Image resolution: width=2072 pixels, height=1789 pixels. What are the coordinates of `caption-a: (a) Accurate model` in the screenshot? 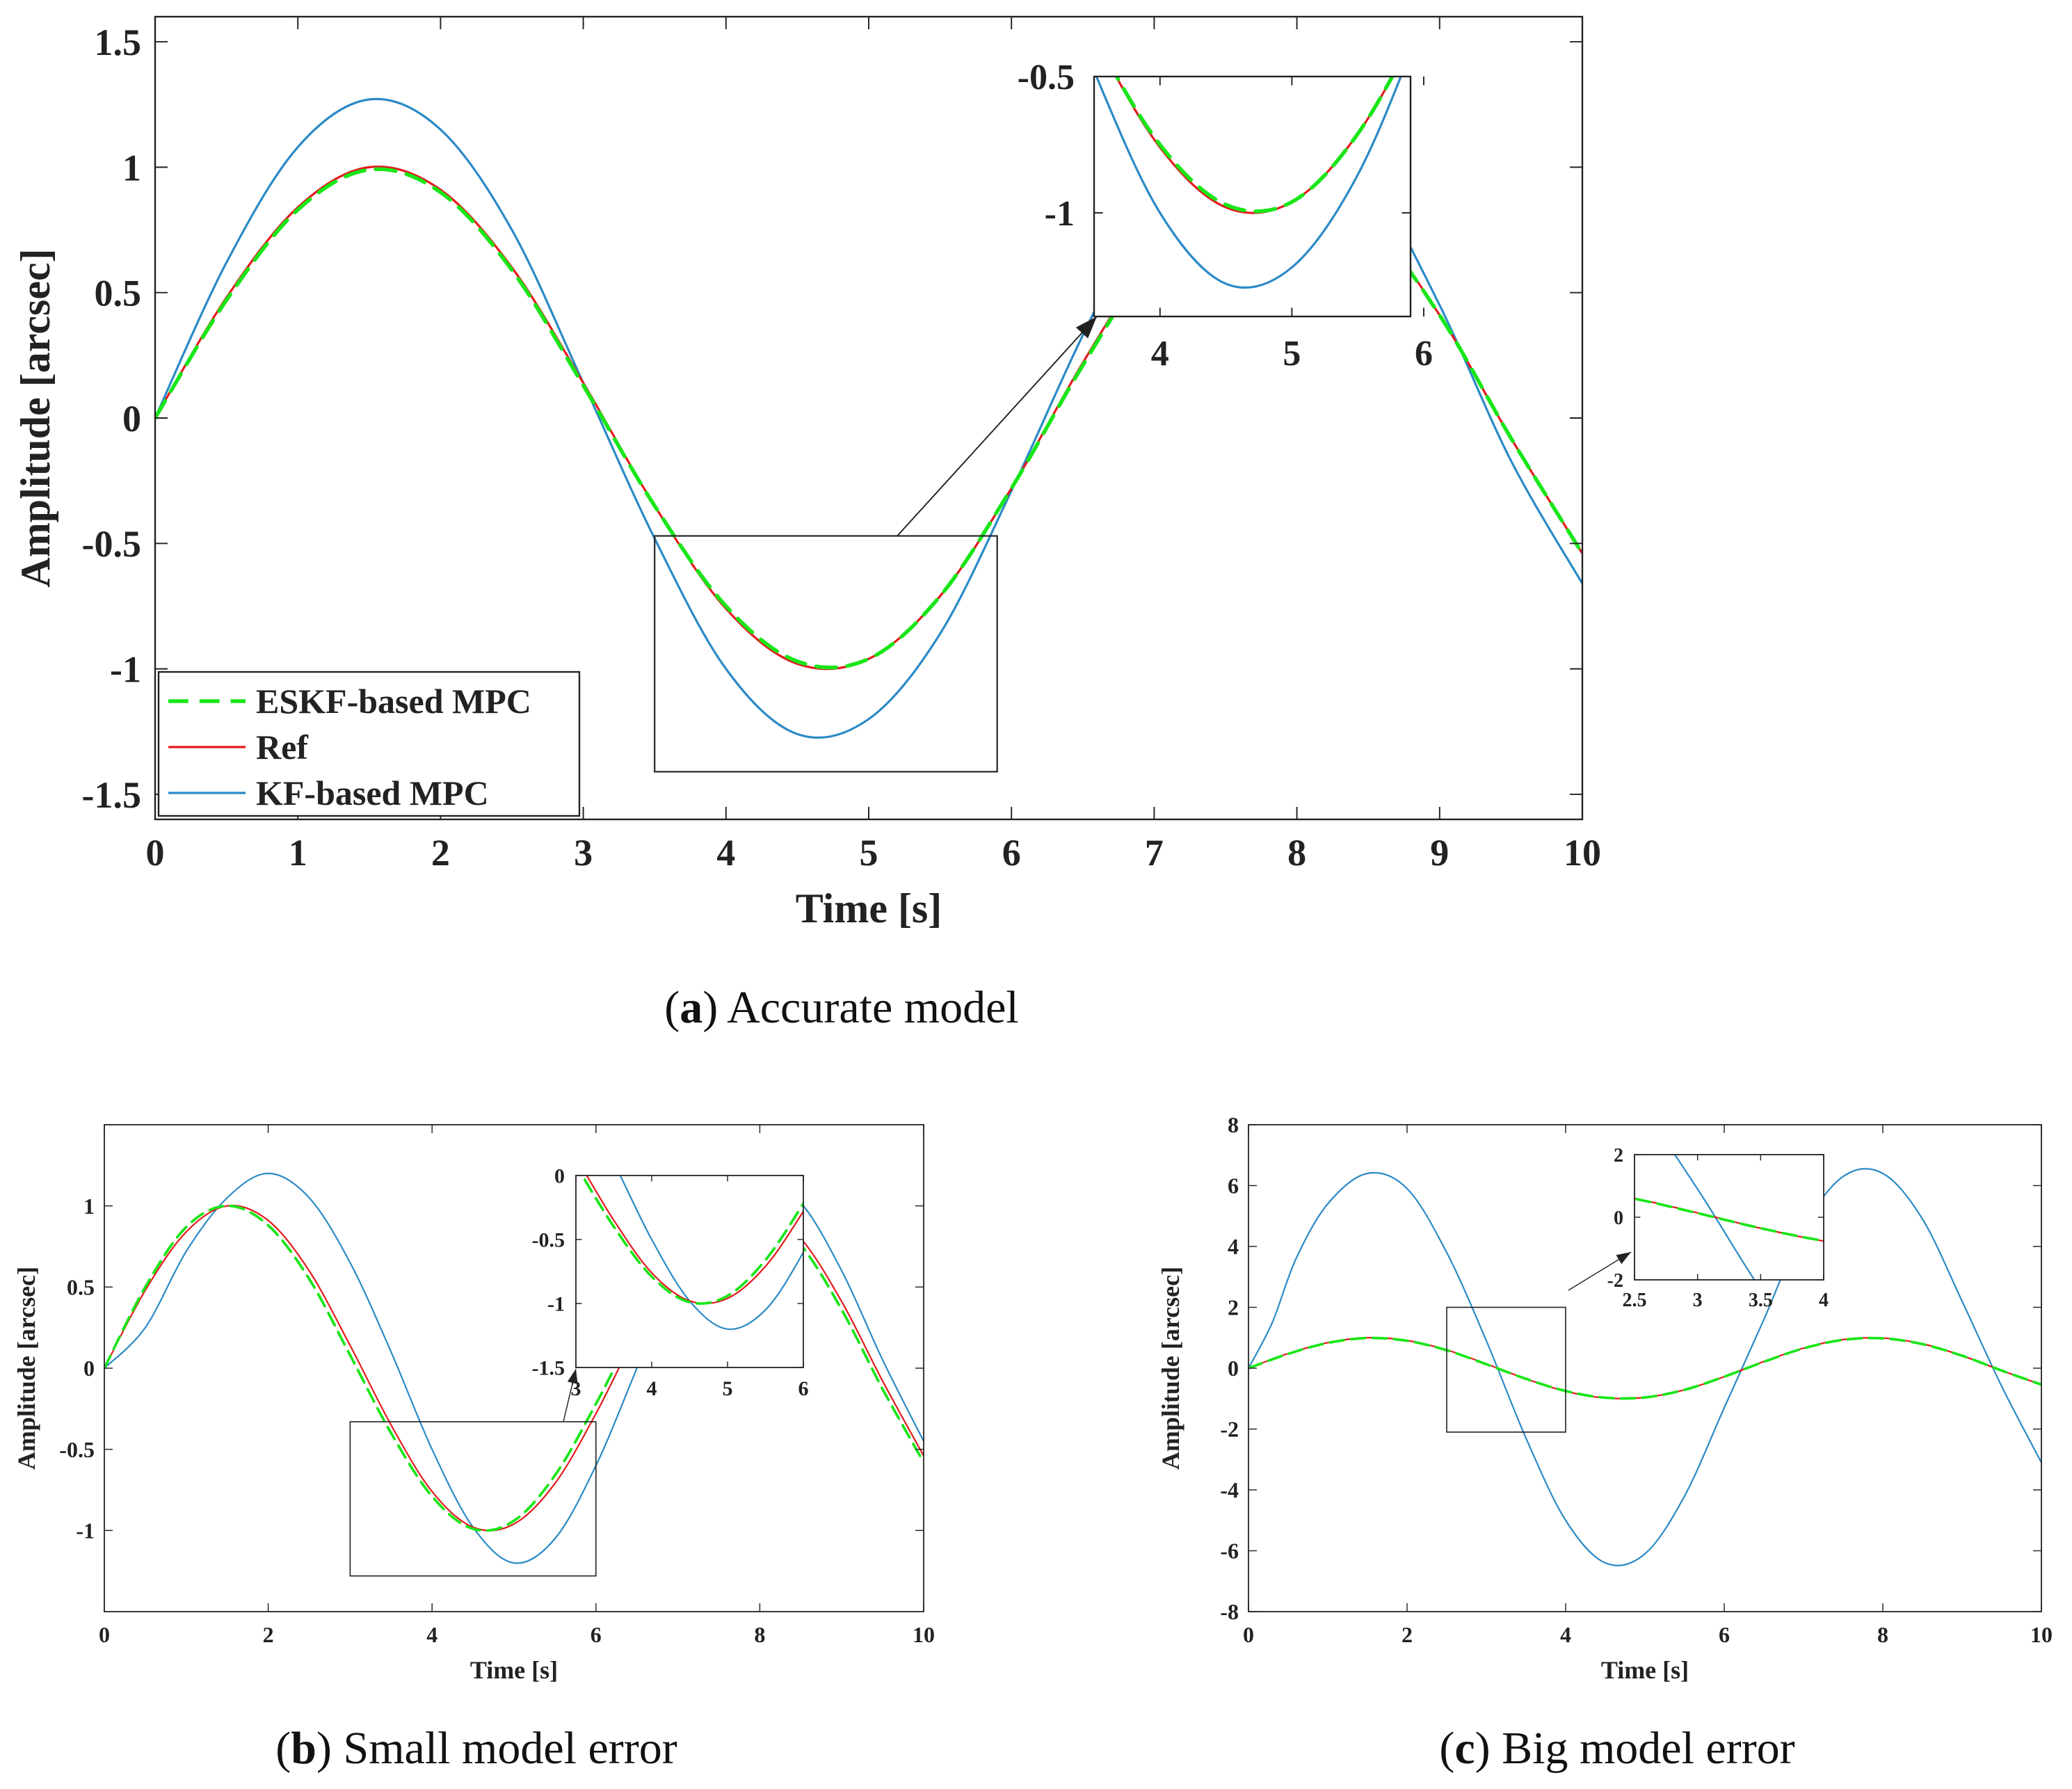 It's located at (841, 1007).